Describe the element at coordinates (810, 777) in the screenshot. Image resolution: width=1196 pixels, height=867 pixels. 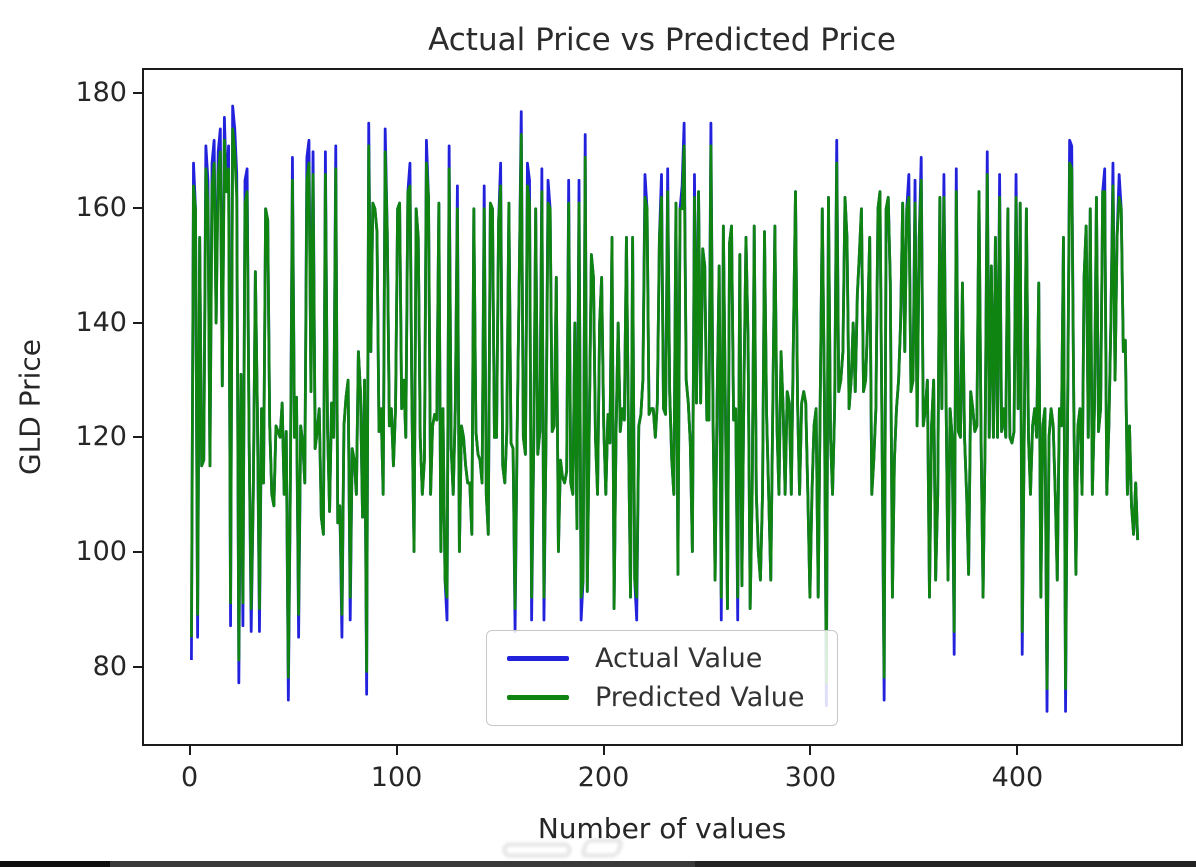
I see `x-tick-label: 300` at that location.